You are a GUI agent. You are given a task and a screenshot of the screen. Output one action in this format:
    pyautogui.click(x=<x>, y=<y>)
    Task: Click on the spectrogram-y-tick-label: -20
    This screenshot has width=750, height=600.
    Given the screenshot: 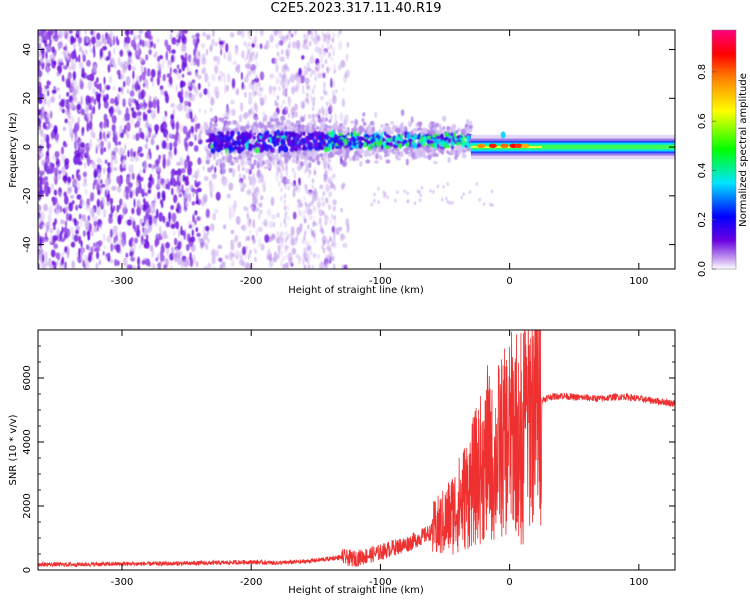 What is the action you would take?
    pyautogui.click(x=27, y=196)
    